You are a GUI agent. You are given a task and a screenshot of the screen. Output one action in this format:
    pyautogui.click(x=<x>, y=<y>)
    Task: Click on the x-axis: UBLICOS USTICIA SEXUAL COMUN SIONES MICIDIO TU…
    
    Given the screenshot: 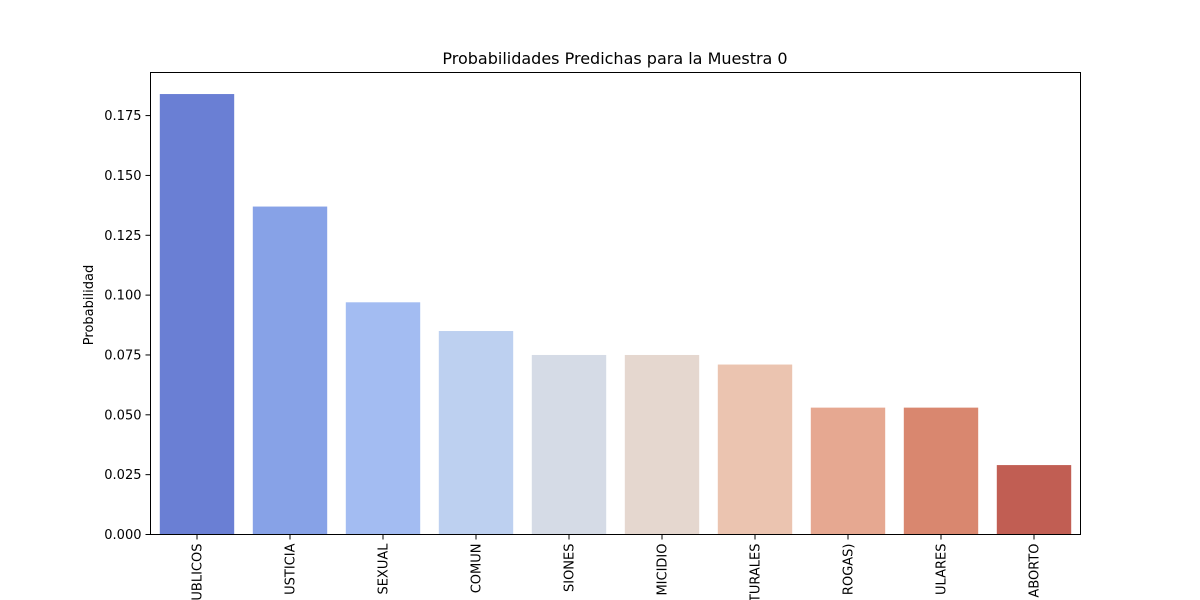 What is the action you would take?
    pyautogui.click(x=617, y=567)
    